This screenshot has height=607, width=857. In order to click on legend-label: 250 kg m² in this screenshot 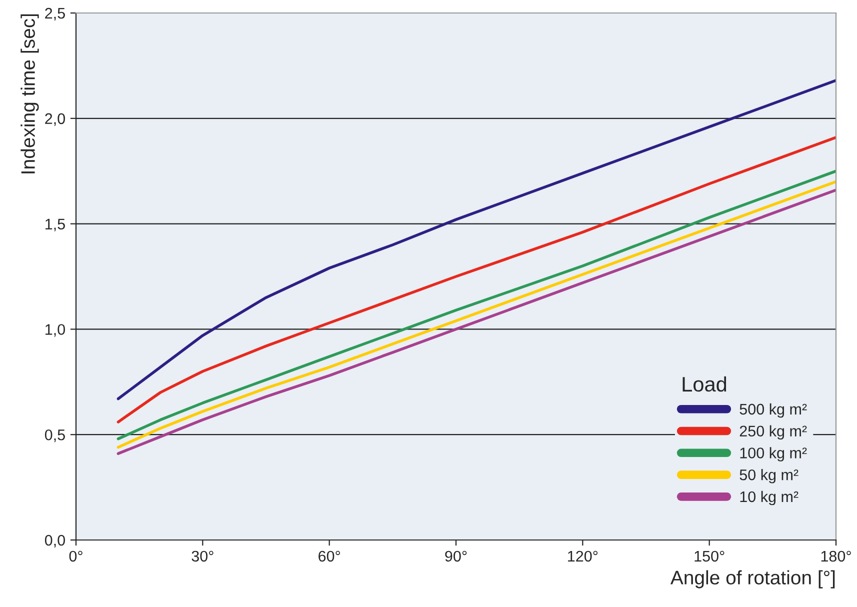, I will do `click(773, 432)`.